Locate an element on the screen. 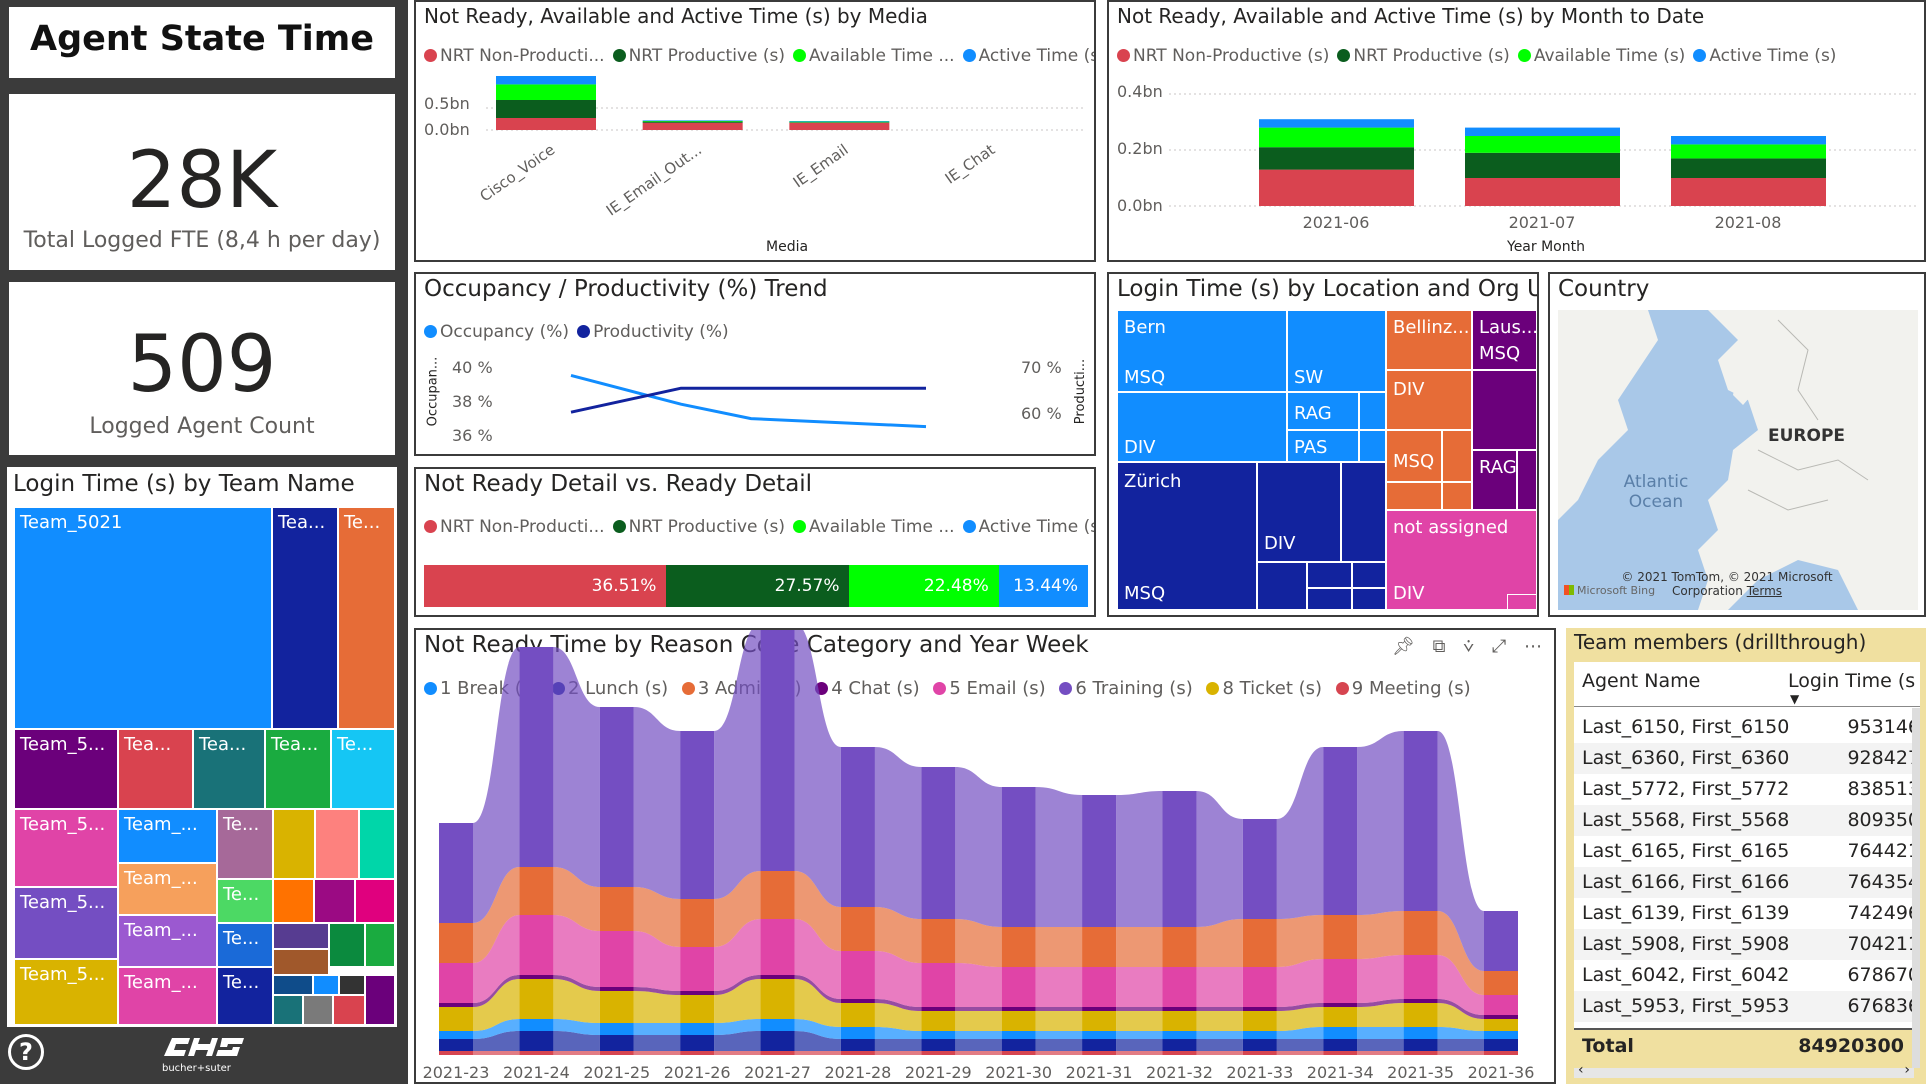  treemap-cell: PAS is located at coordinates (1323, 446).